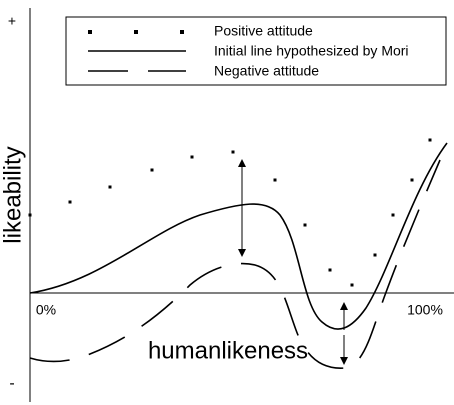  What do you see at coordinates (11, 383) in the screenshot?
I see `y-min-label: -` at bounding box center [11, 383].